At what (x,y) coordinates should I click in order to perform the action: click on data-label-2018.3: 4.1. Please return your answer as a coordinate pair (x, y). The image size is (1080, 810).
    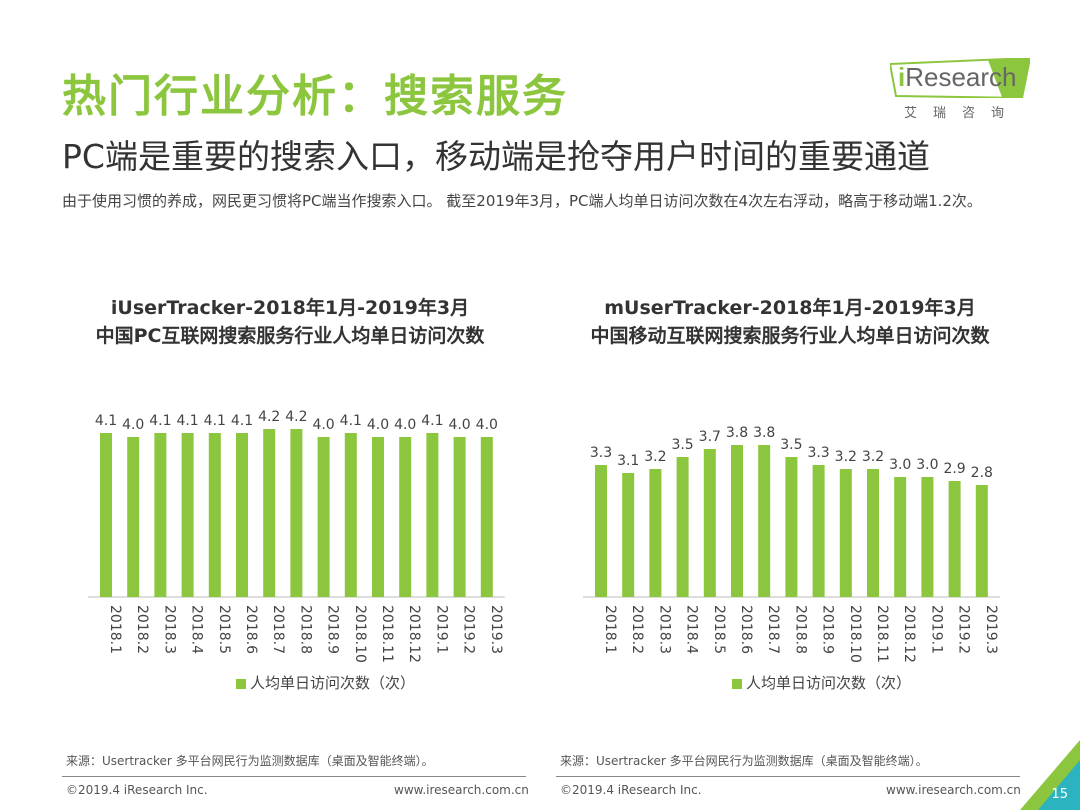
    Looking at the image, I should click on (160, 421).